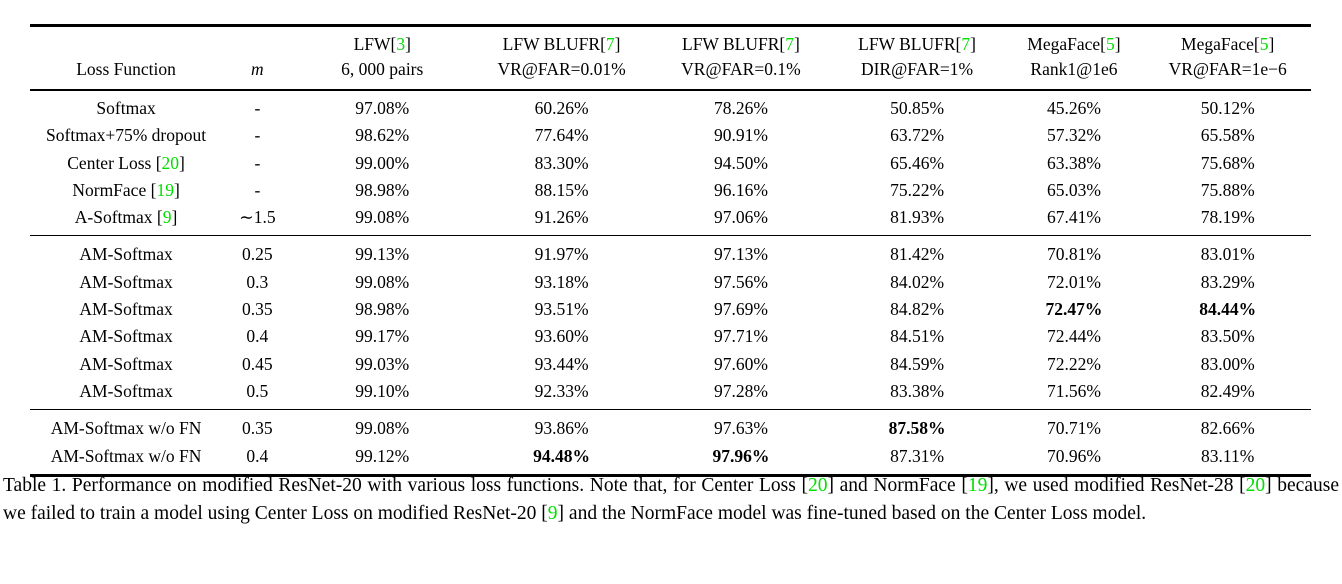 The image size is (1342, 584). Describe the element at coordinates (561, 363) in the screenshot. I see `table-cell: 93.44%` at that location.